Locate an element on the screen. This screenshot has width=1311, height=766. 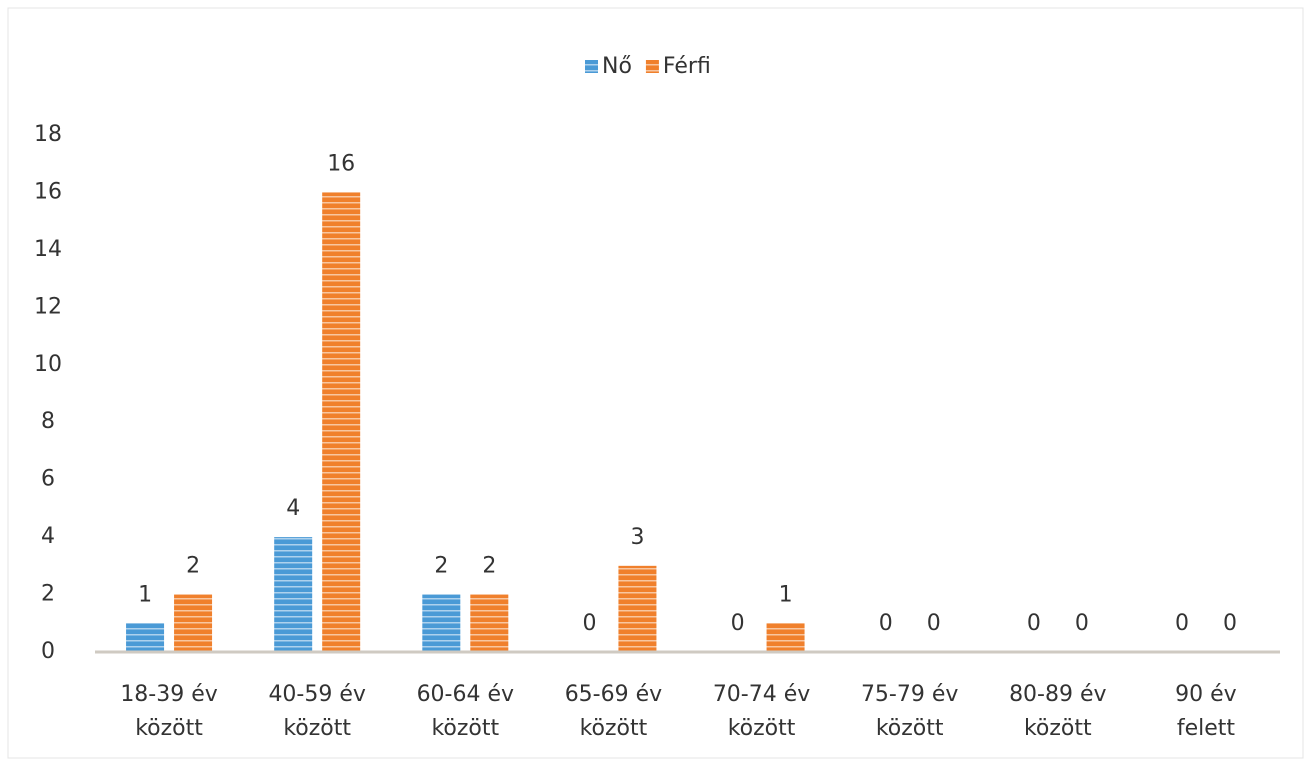
x-tick-label: 75-79 év is located at coordinates (909, 694).